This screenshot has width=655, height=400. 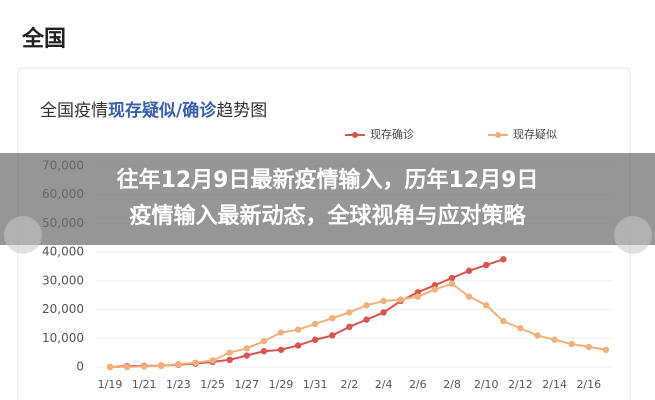 I want to click on y-tick-label: 30,000, so click(x=63, y=280).